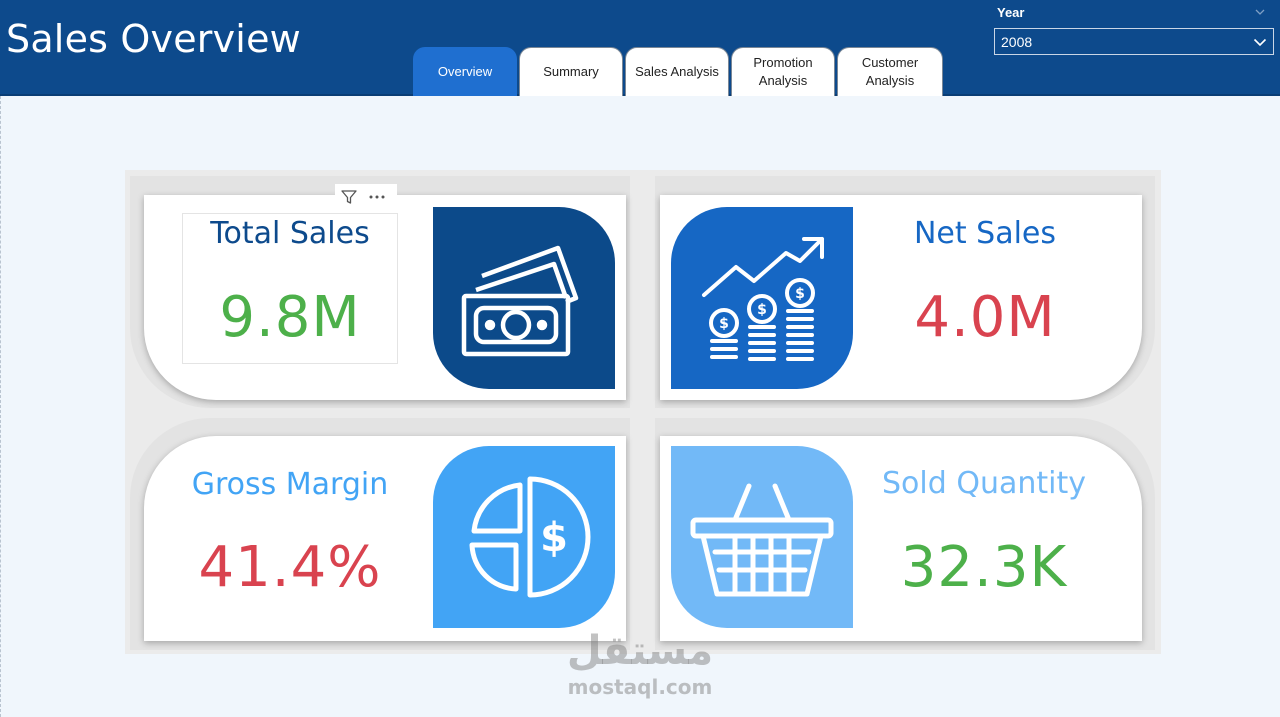  What do you see at coordinates (377, 197) in the screenshot?
I see `more-options-icon` at bounding box center [377, 197].